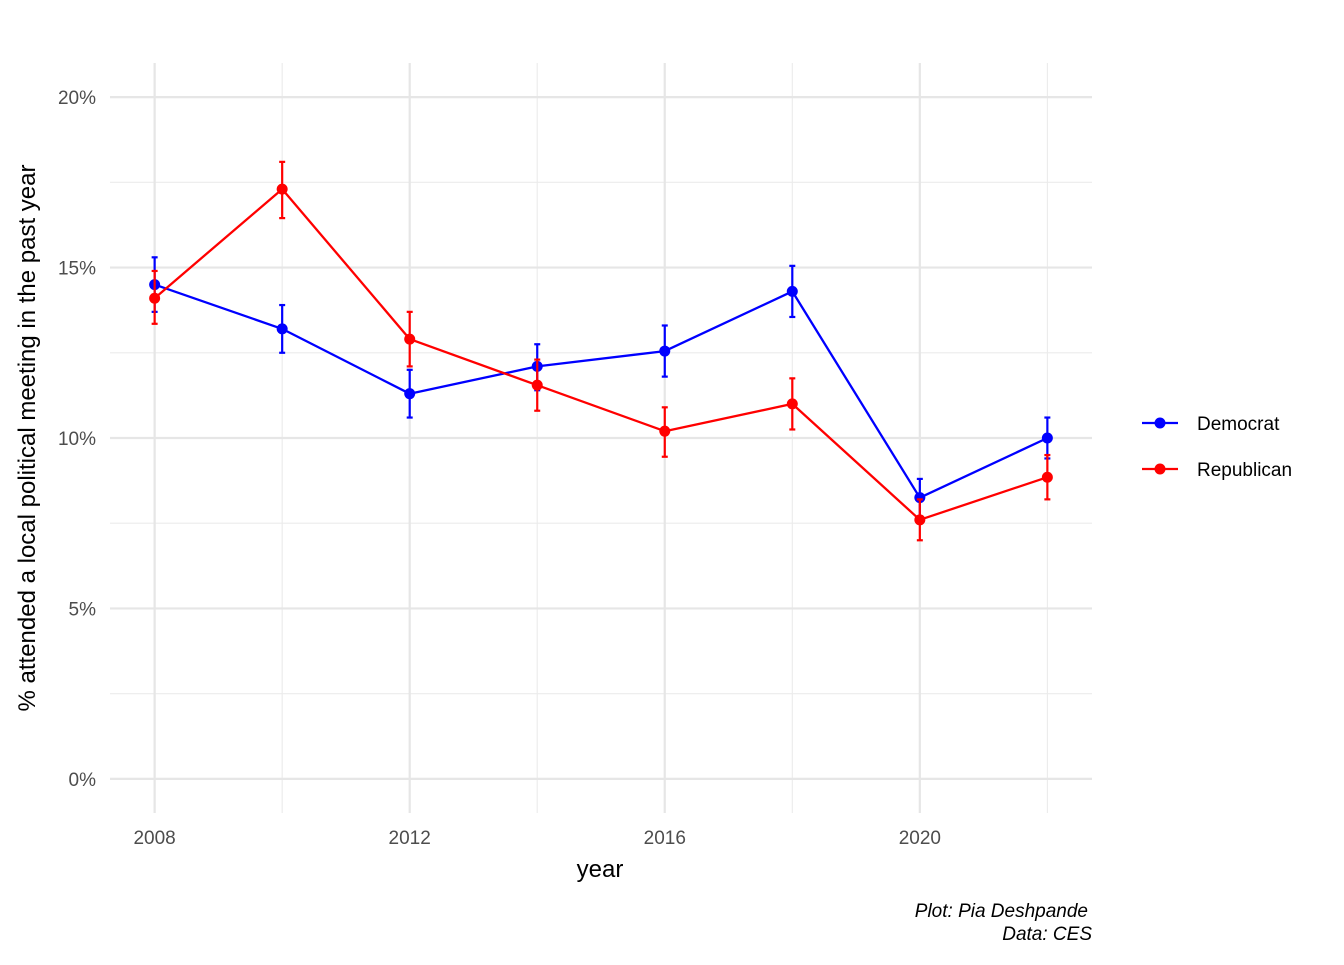  Describe the element at coordinates (1238, 424) in the screenshot. I see `legend-label: Democrat` at that location.